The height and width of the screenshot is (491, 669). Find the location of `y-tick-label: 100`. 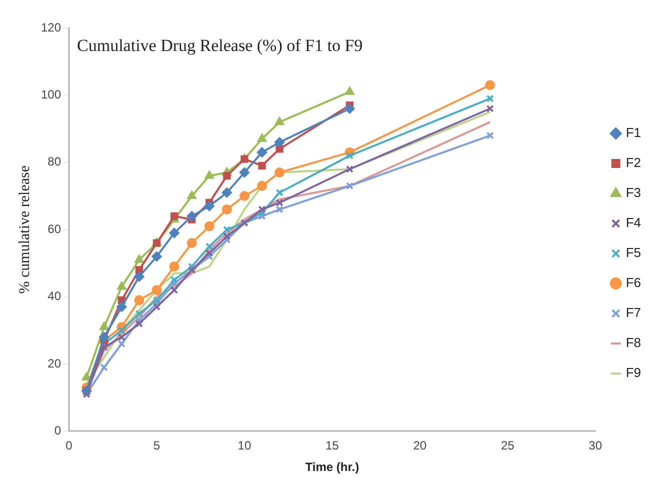

y-tick-label: 100 is located at coordinates (51, 95).